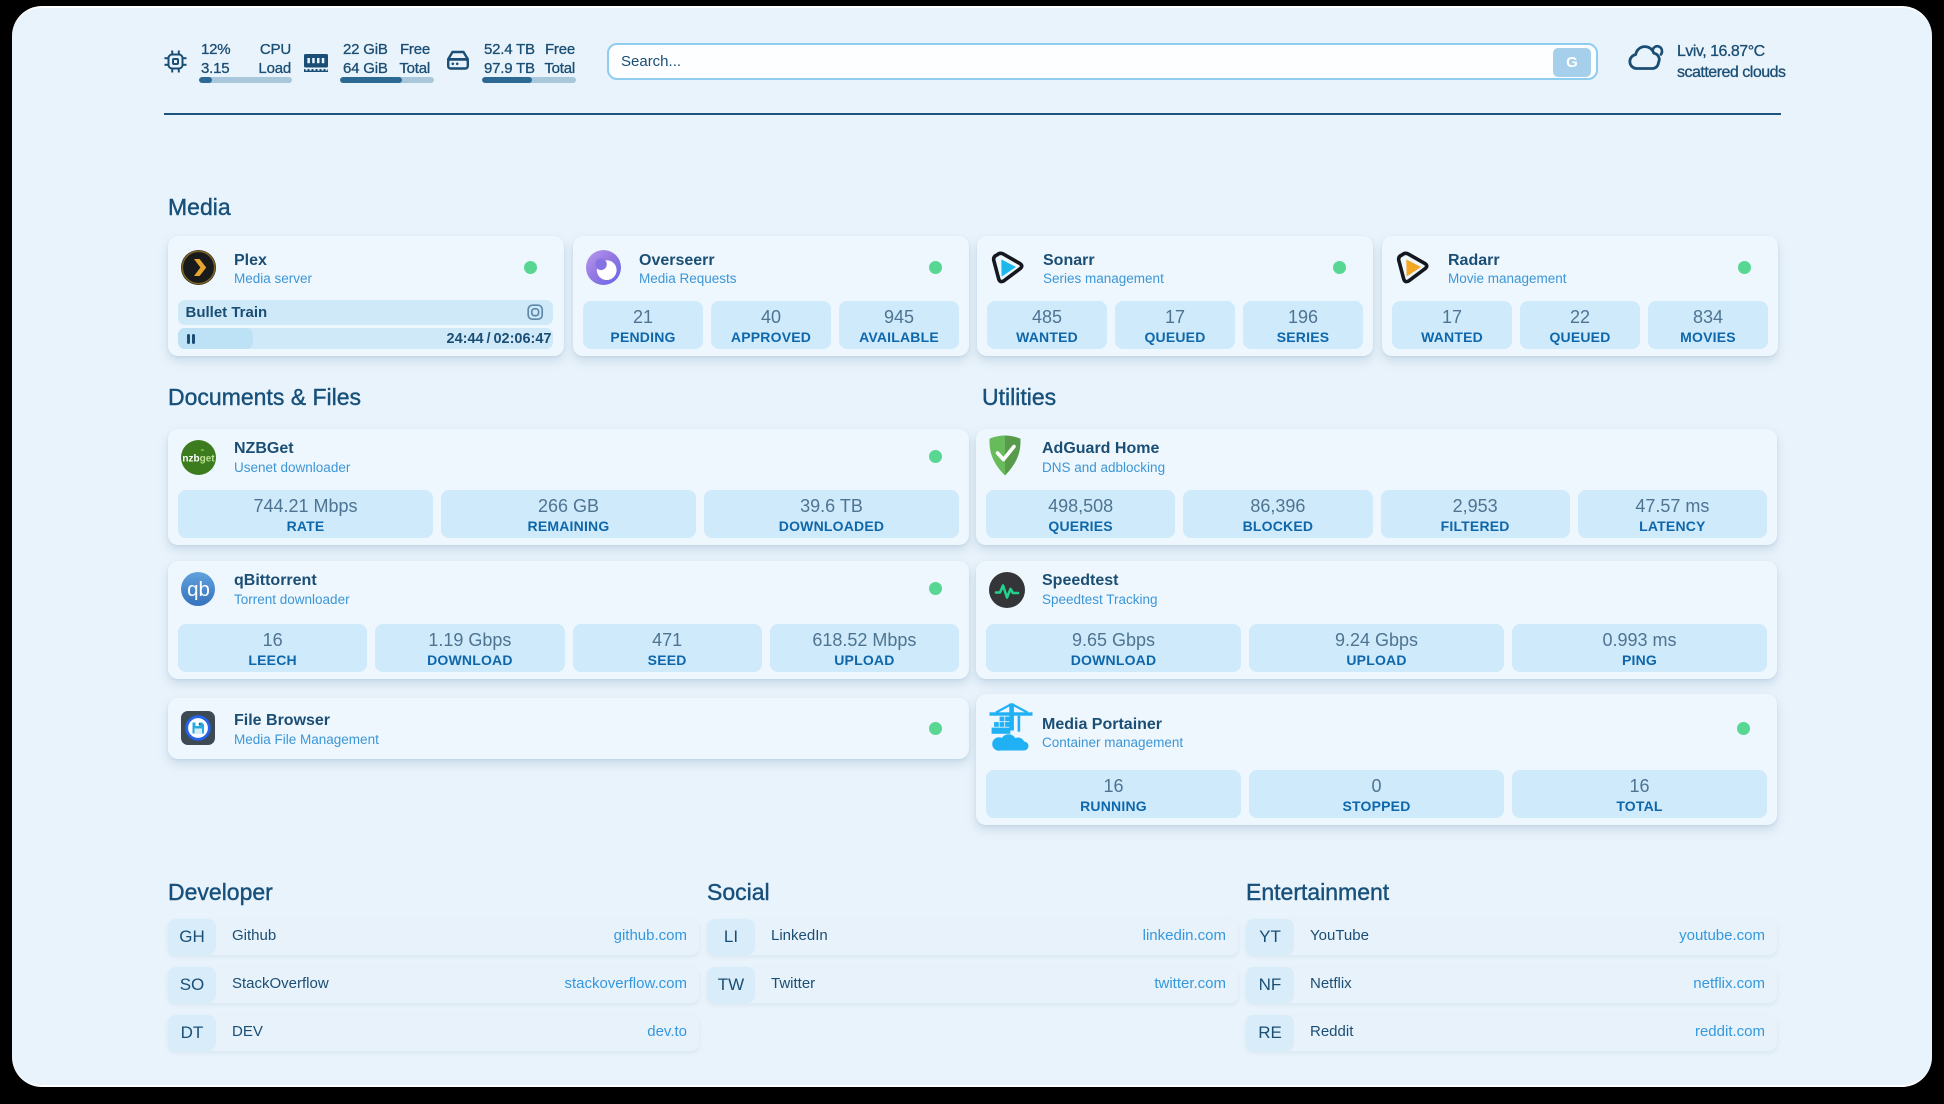 This screenshot has width=1944, height=1104. What do you see at coordinates (198, 589) in the screenshot?
I see `svg-text: qb` at bounding box center [198, 589].